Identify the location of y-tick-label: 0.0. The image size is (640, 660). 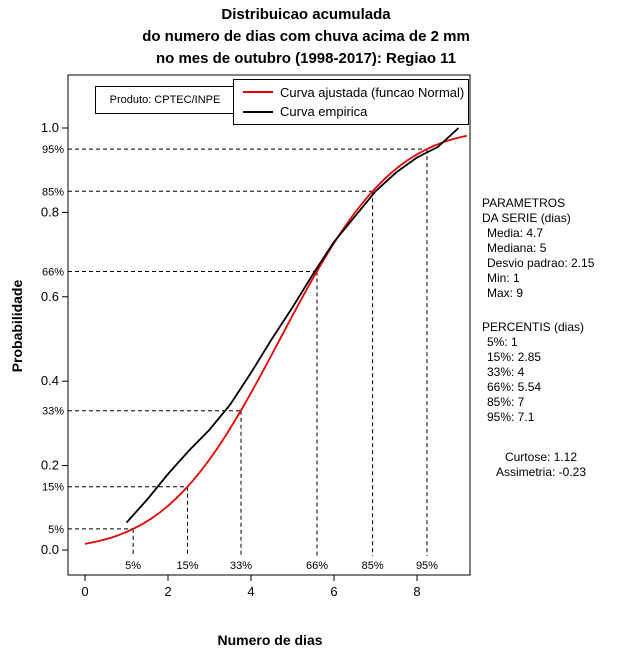
(50, 549).